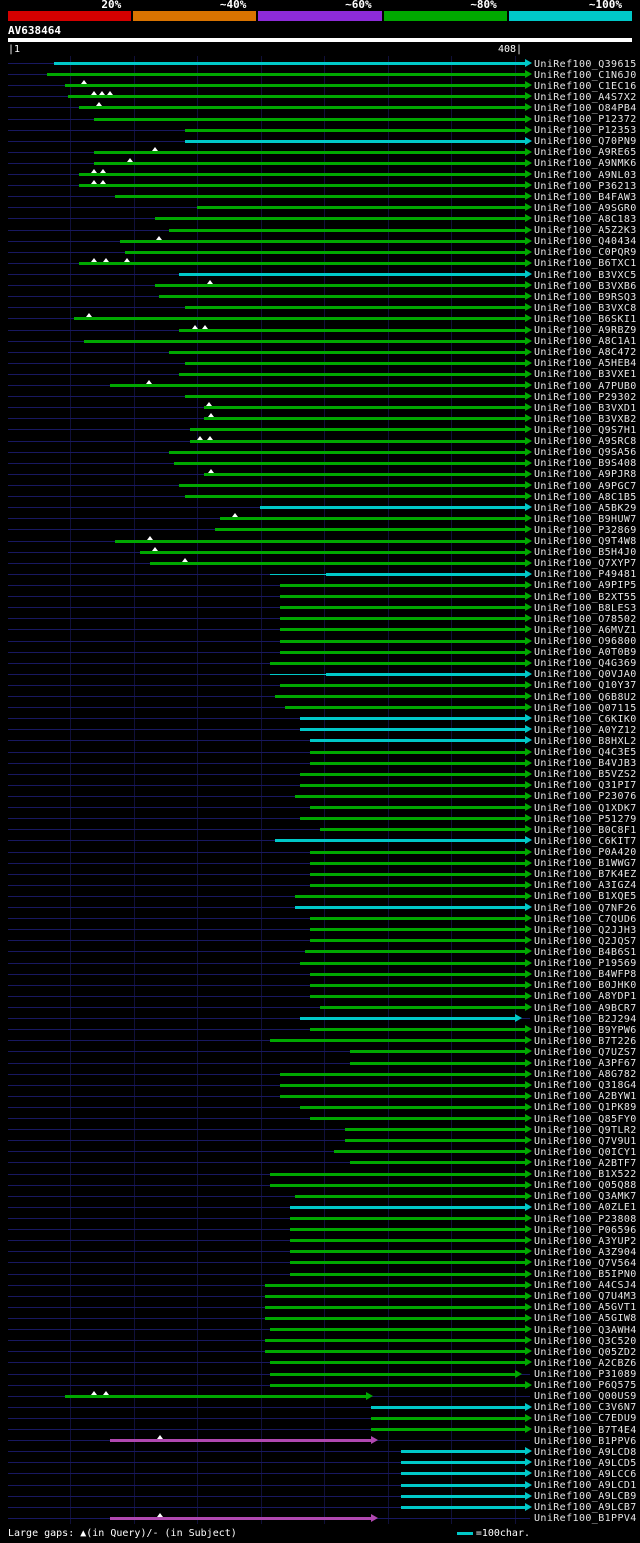 The height and width of the screenshot is (1543, 640). What do you see at coordinates (585, 808) in the screenshot?
I see `hit-label: UniRef100_Q1XDK7` at bounding box center [585, 808].